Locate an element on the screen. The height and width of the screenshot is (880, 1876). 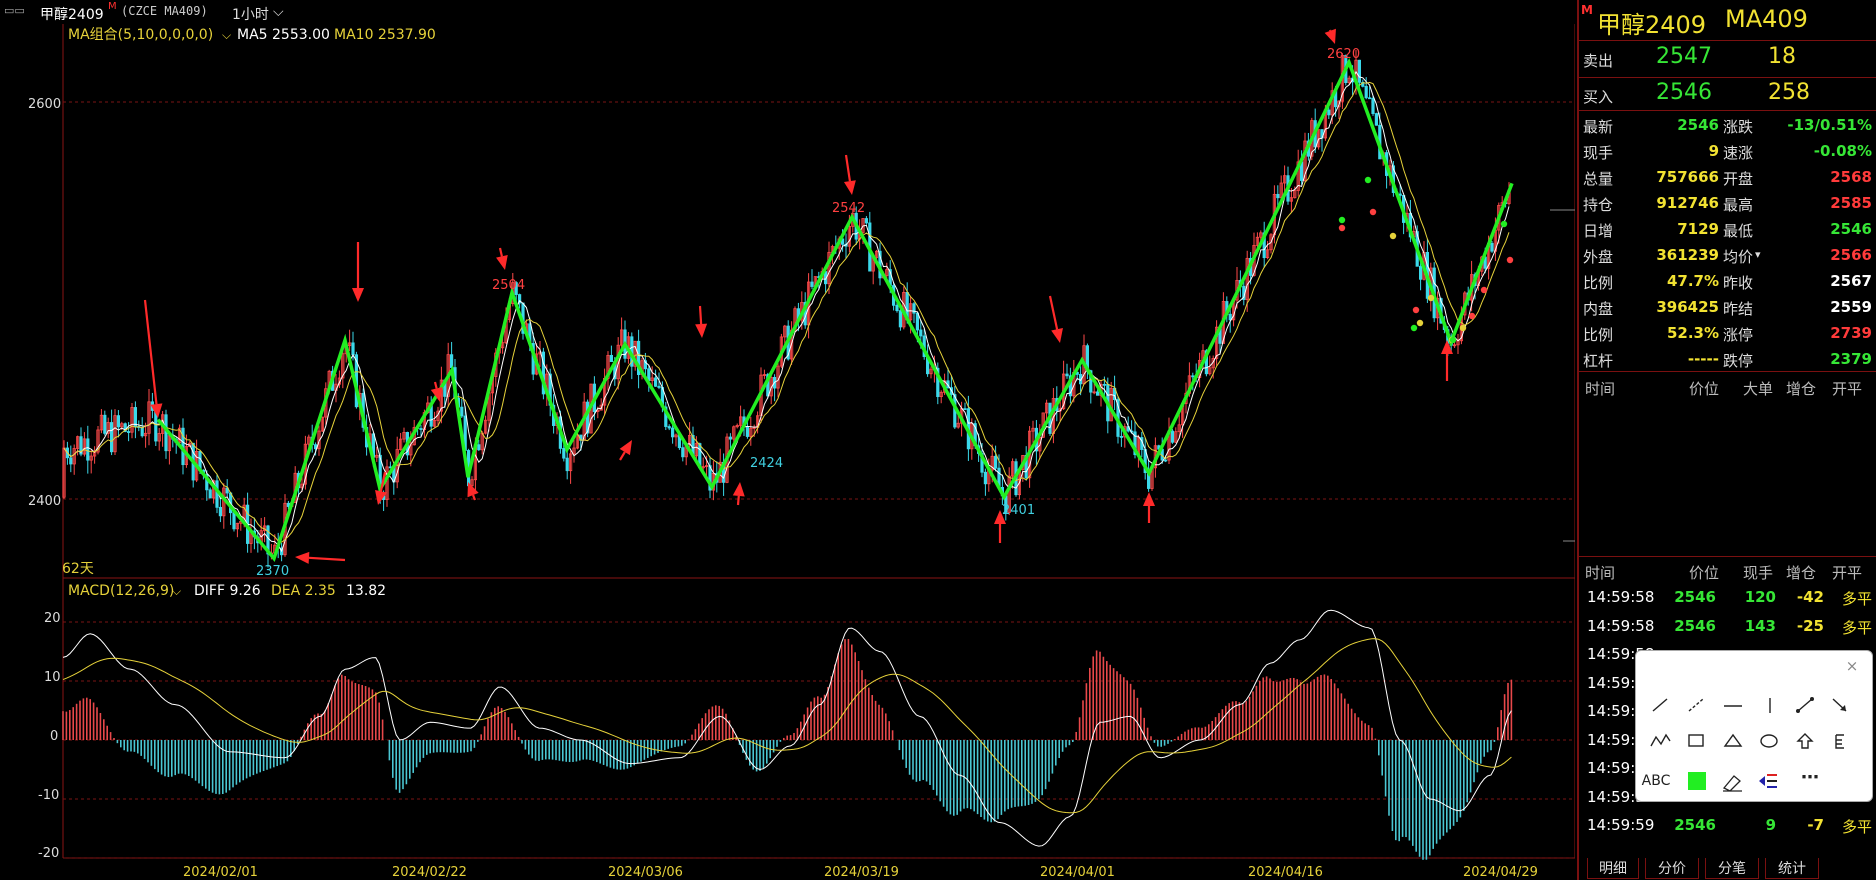
macd-dropdown-icon: ⌵ is located at coordinates (176, 591).